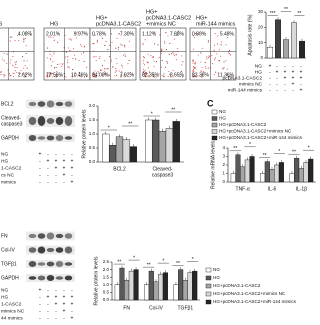 This screenshot has height=325, width=320. What do you see at coordinates (53, 34) in the screenshot?
I see `quadrant-percent: 2.01%` at bounding box center [53, 34].